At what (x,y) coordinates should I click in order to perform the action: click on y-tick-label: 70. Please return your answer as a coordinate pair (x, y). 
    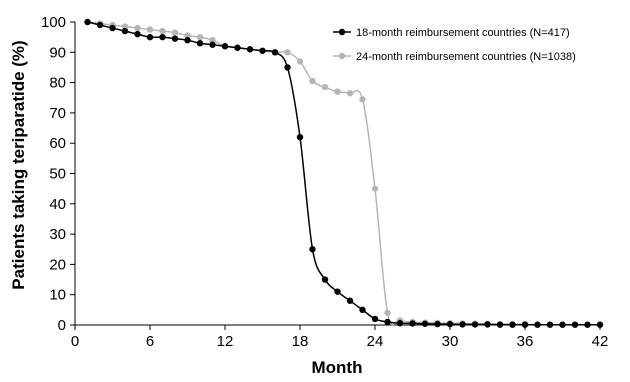
    Looking at the image, I should click on (57, 113).